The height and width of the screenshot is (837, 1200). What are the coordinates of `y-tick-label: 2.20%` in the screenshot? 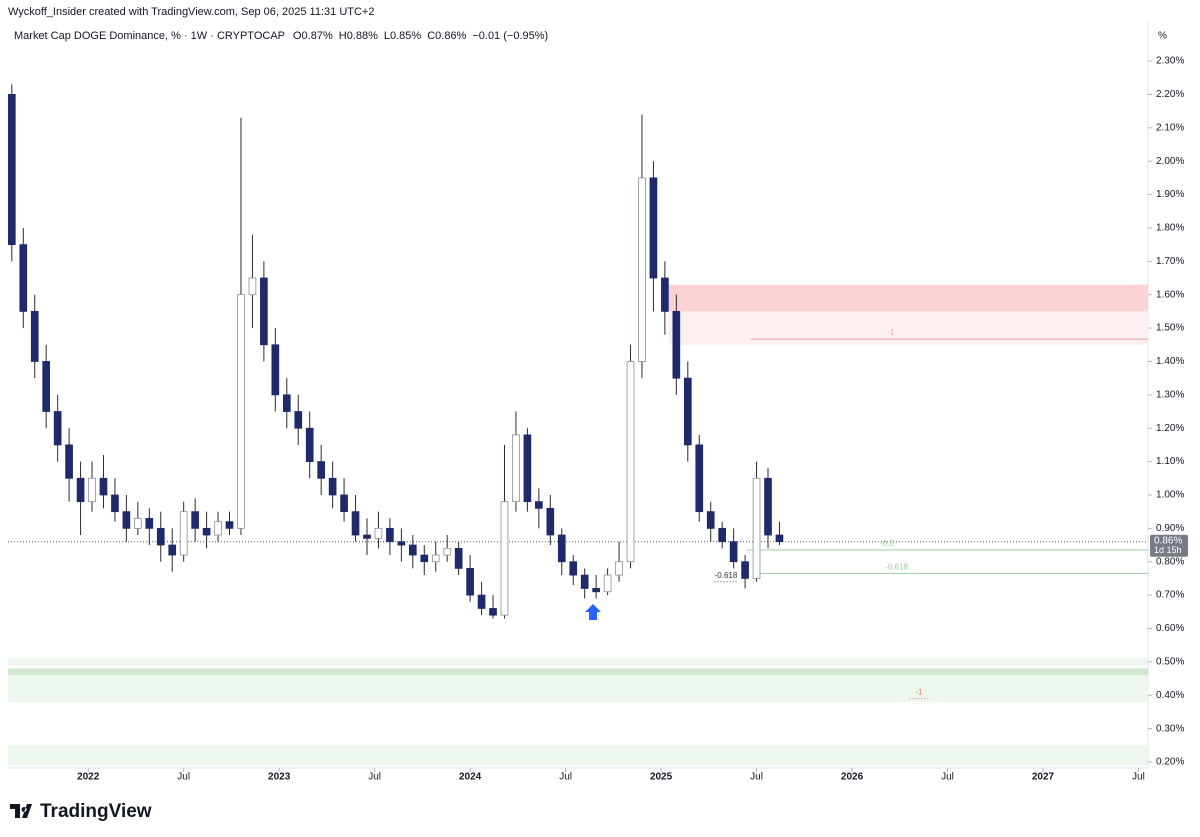 It's located at (1170, 94).